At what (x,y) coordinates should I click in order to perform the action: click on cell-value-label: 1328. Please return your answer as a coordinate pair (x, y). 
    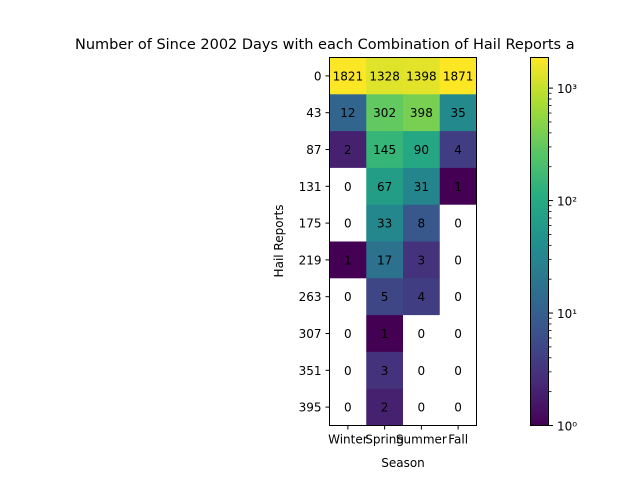
    Looking at the image, I should click on (384, 76).